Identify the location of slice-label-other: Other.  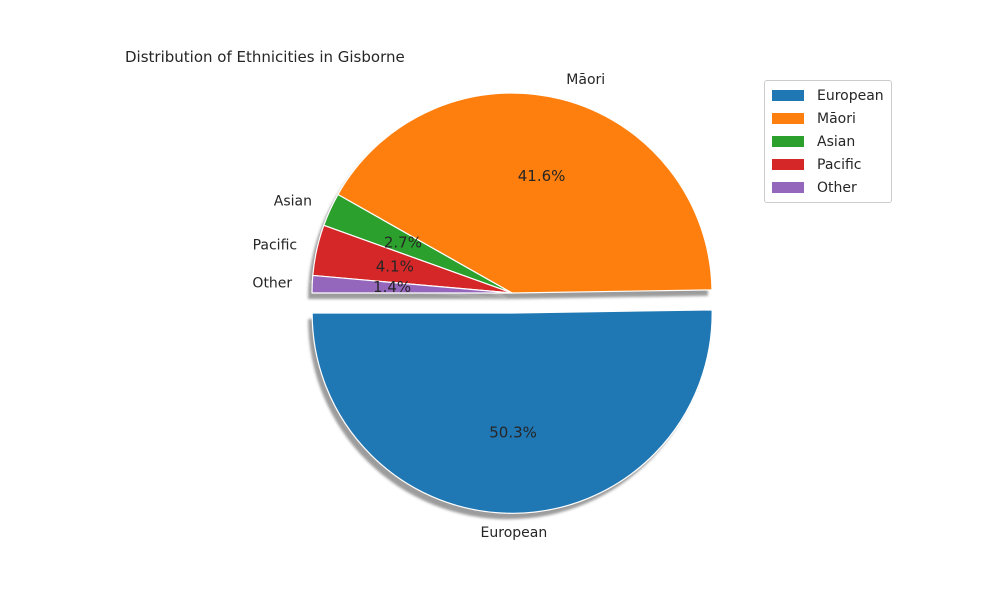
(272, 283).